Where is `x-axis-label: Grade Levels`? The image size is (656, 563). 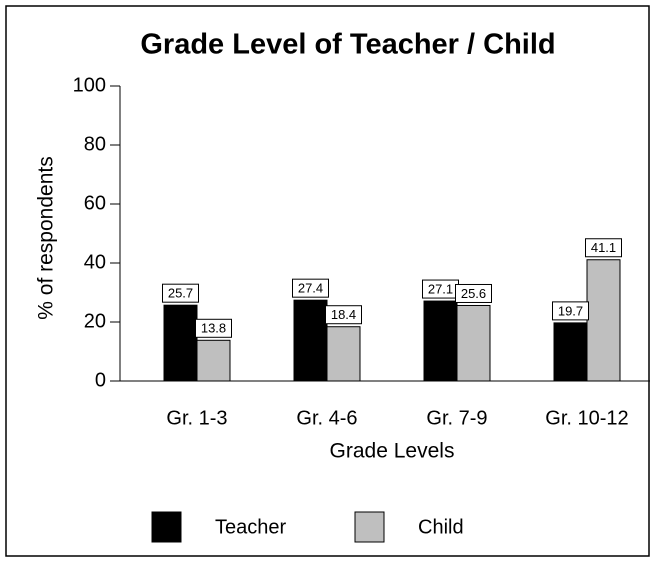
x-axis-label: Grade Levels is located at coordinates (392, 451).